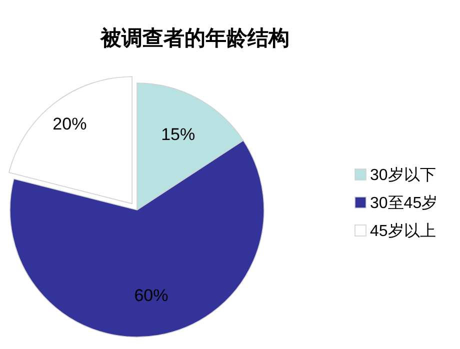 The height and width of the screenshot is (349, 460). What do you see at coordinates (69, 124) in the screenshot?
I see `data-label: 20%` at bounding box center [69, 124].